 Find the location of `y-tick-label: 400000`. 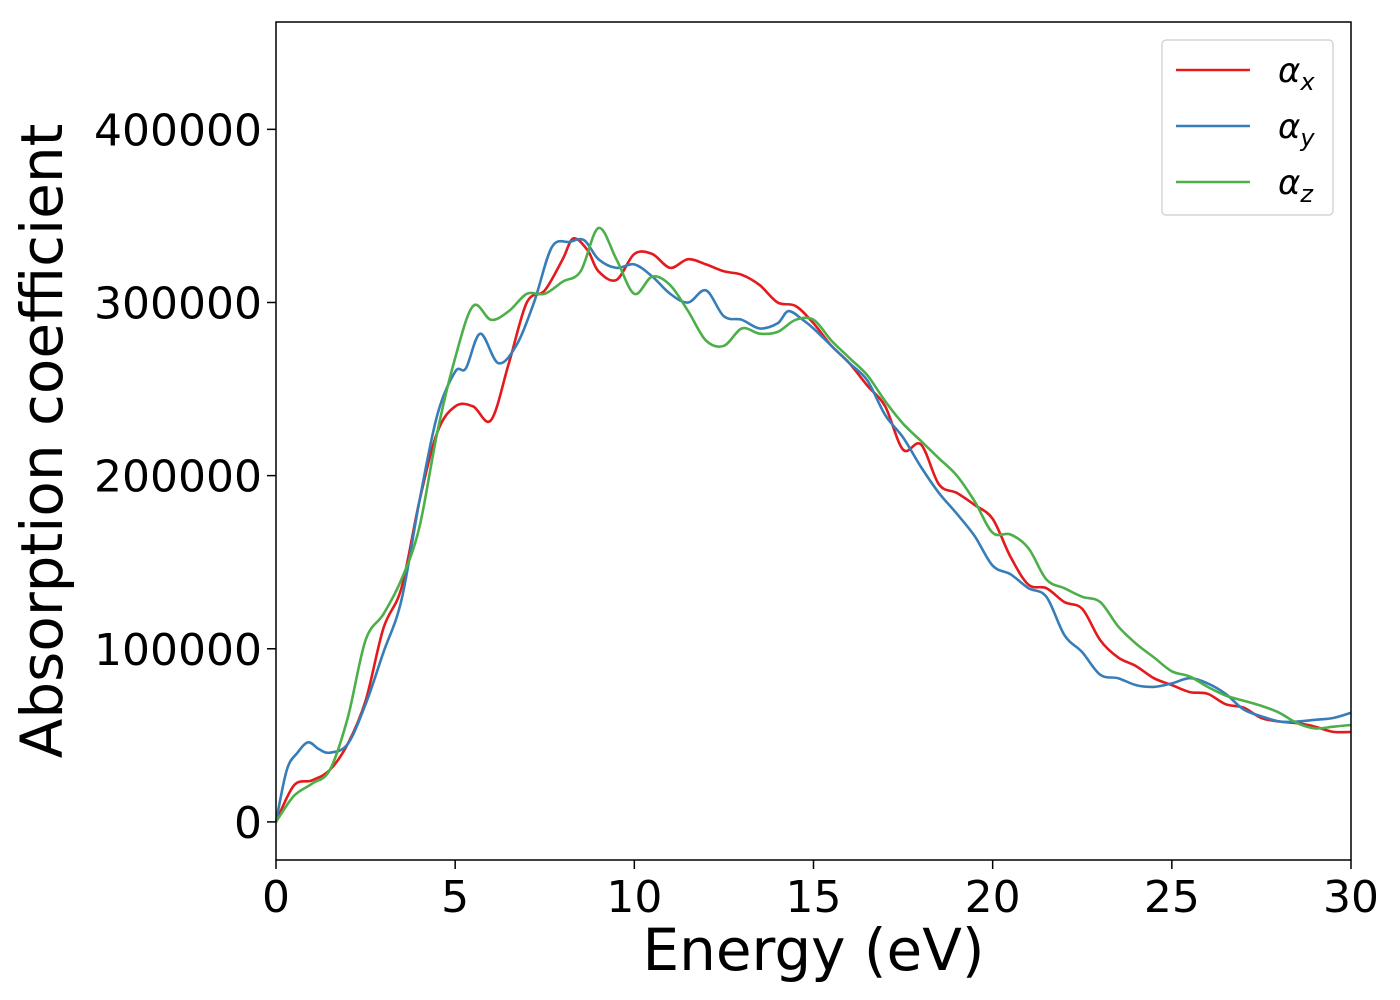

y-tick-label: 400000 is located at coordinates (178, 130).